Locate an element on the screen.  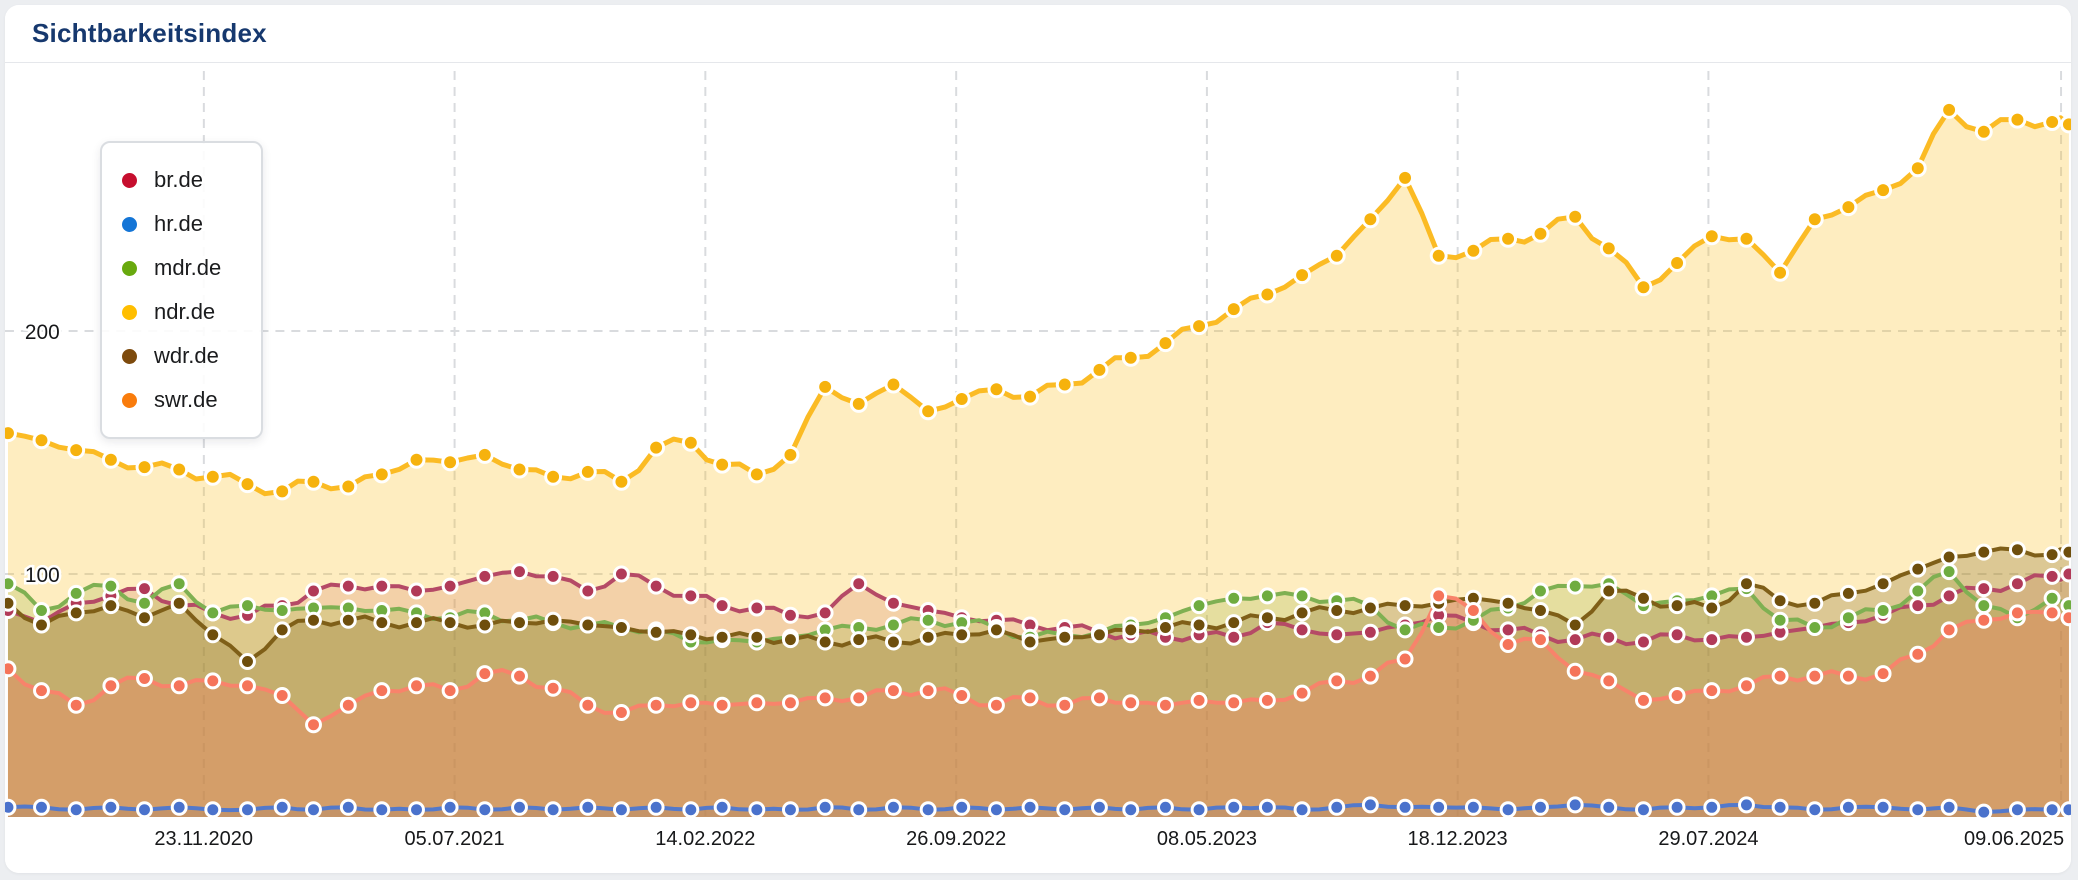
legend-item-br-de: br.de is located at coordinates (171, 180).